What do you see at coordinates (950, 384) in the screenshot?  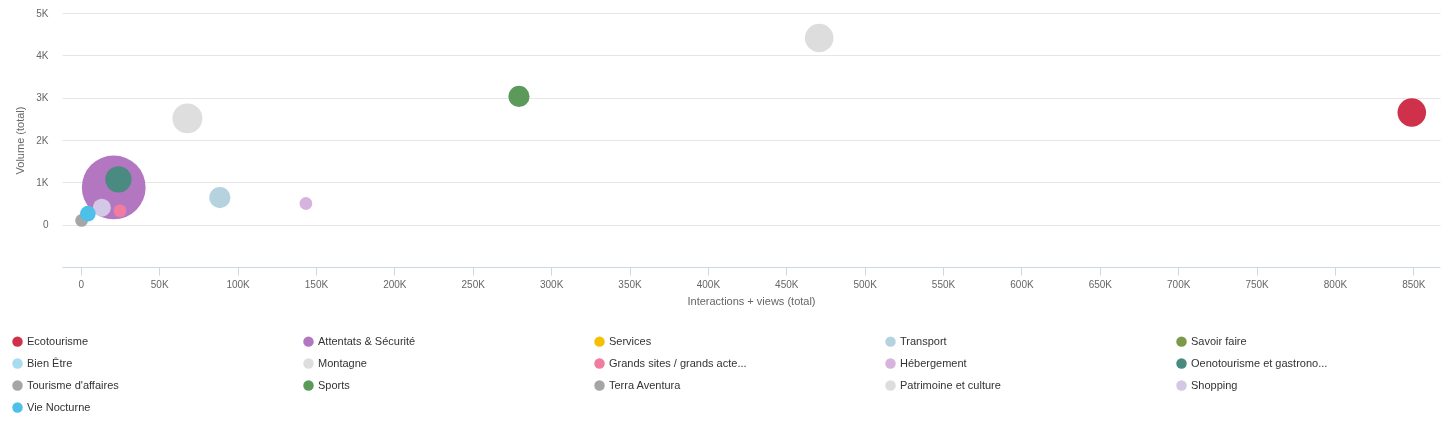 I see `legend-label: Patrimoine et culture` at bounding box center [950, 384].